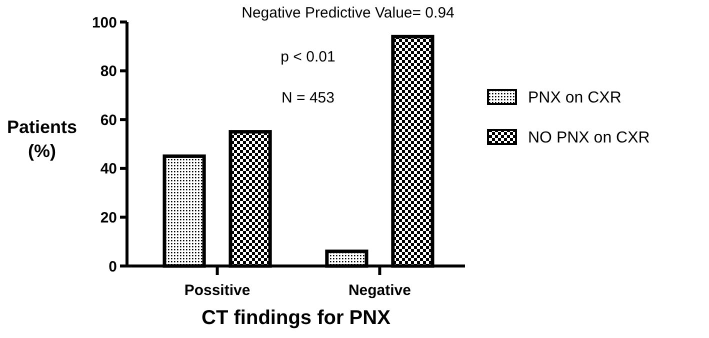 The height and width of the screenshot is (338, 709). What do you see at coordinates (108, 217) in the screenshot?
I see `y-tick-label: 20` at bounding box center [108, 217].